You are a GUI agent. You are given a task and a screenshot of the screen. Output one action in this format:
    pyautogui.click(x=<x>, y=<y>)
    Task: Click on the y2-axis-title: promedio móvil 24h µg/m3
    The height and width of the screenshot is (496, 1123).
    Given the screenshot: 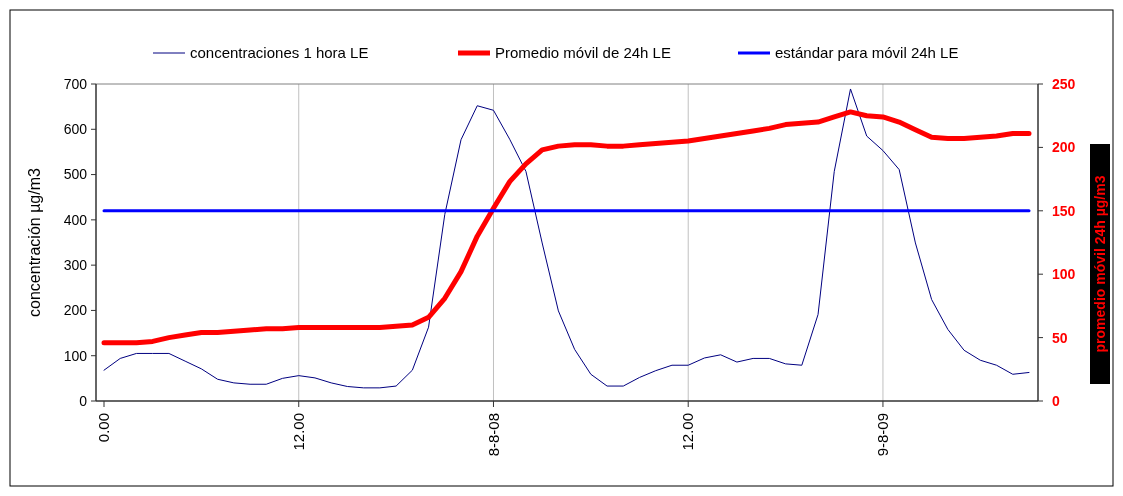 What is the action you would take?
    pyautogui.click(x=1100, y=264)
    